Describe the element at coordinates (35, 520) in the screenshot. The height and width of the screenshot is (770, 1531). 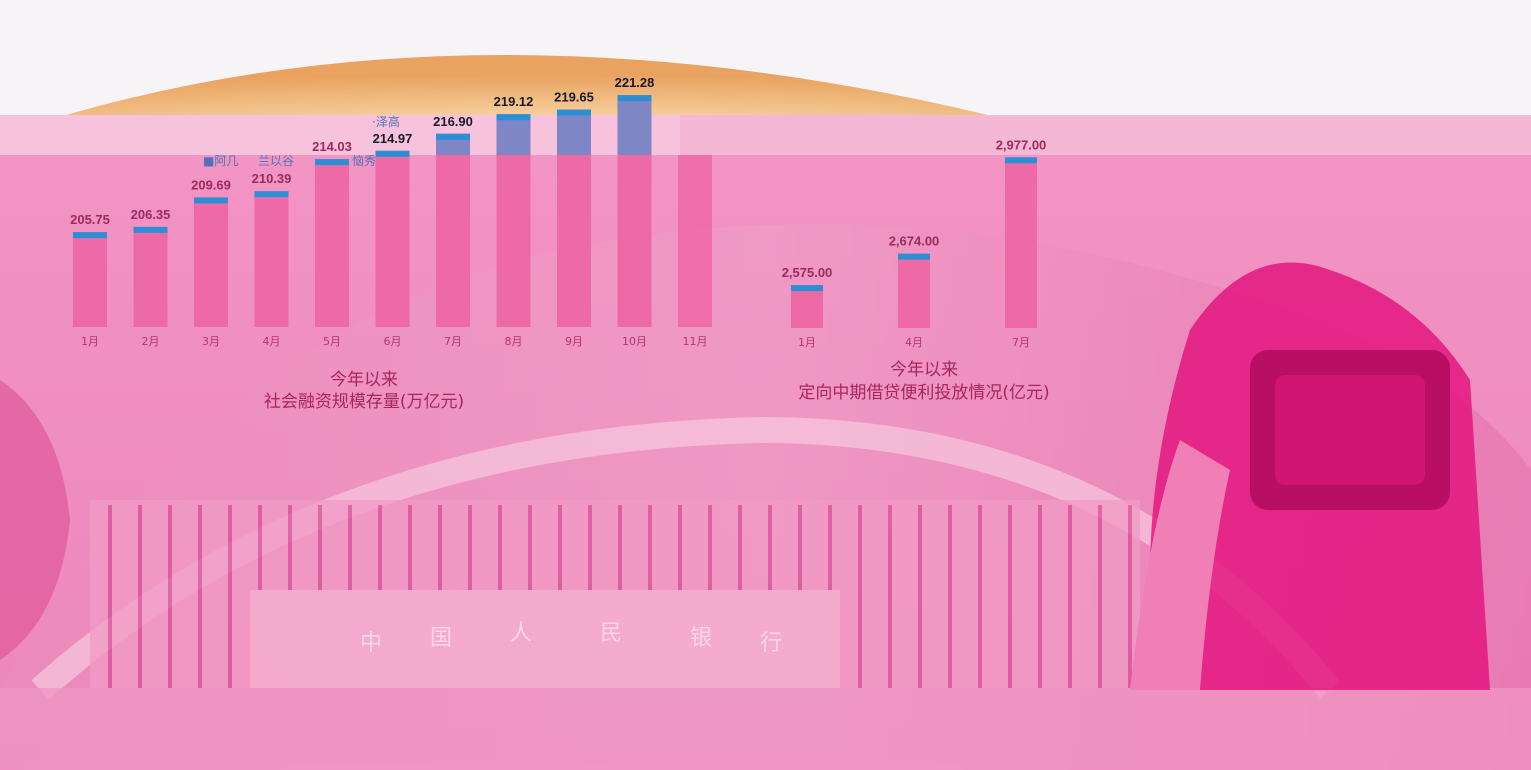
I see `left-photo` at that location.